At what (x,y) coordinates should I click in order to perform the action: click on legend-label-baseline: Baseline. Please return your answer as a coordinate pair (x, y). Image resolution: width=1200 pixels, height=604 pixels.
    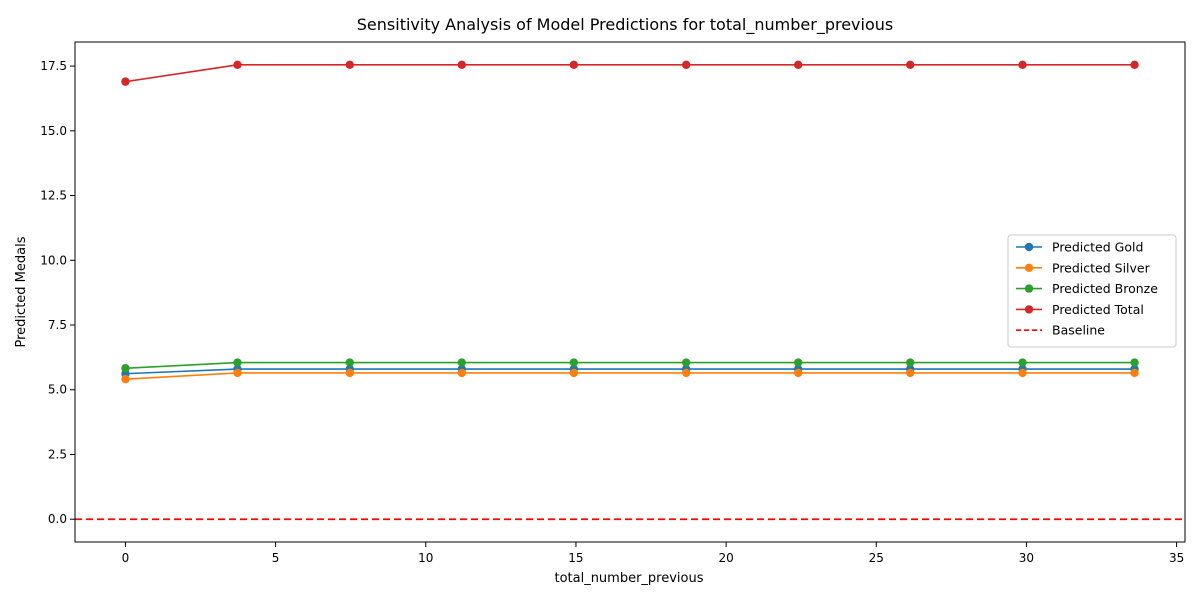
    Looking at the image, I should click on (1078, 330).